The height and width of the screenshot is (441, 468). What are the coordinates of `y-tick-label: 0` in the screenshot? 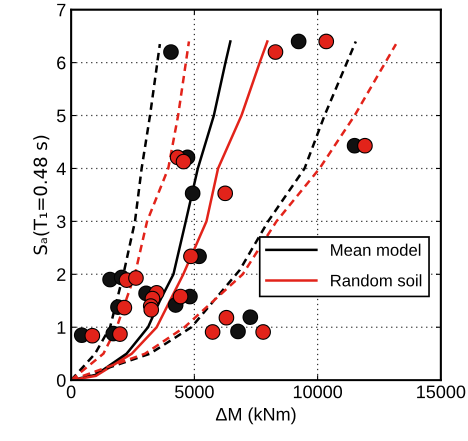 It's located at (61, 380).